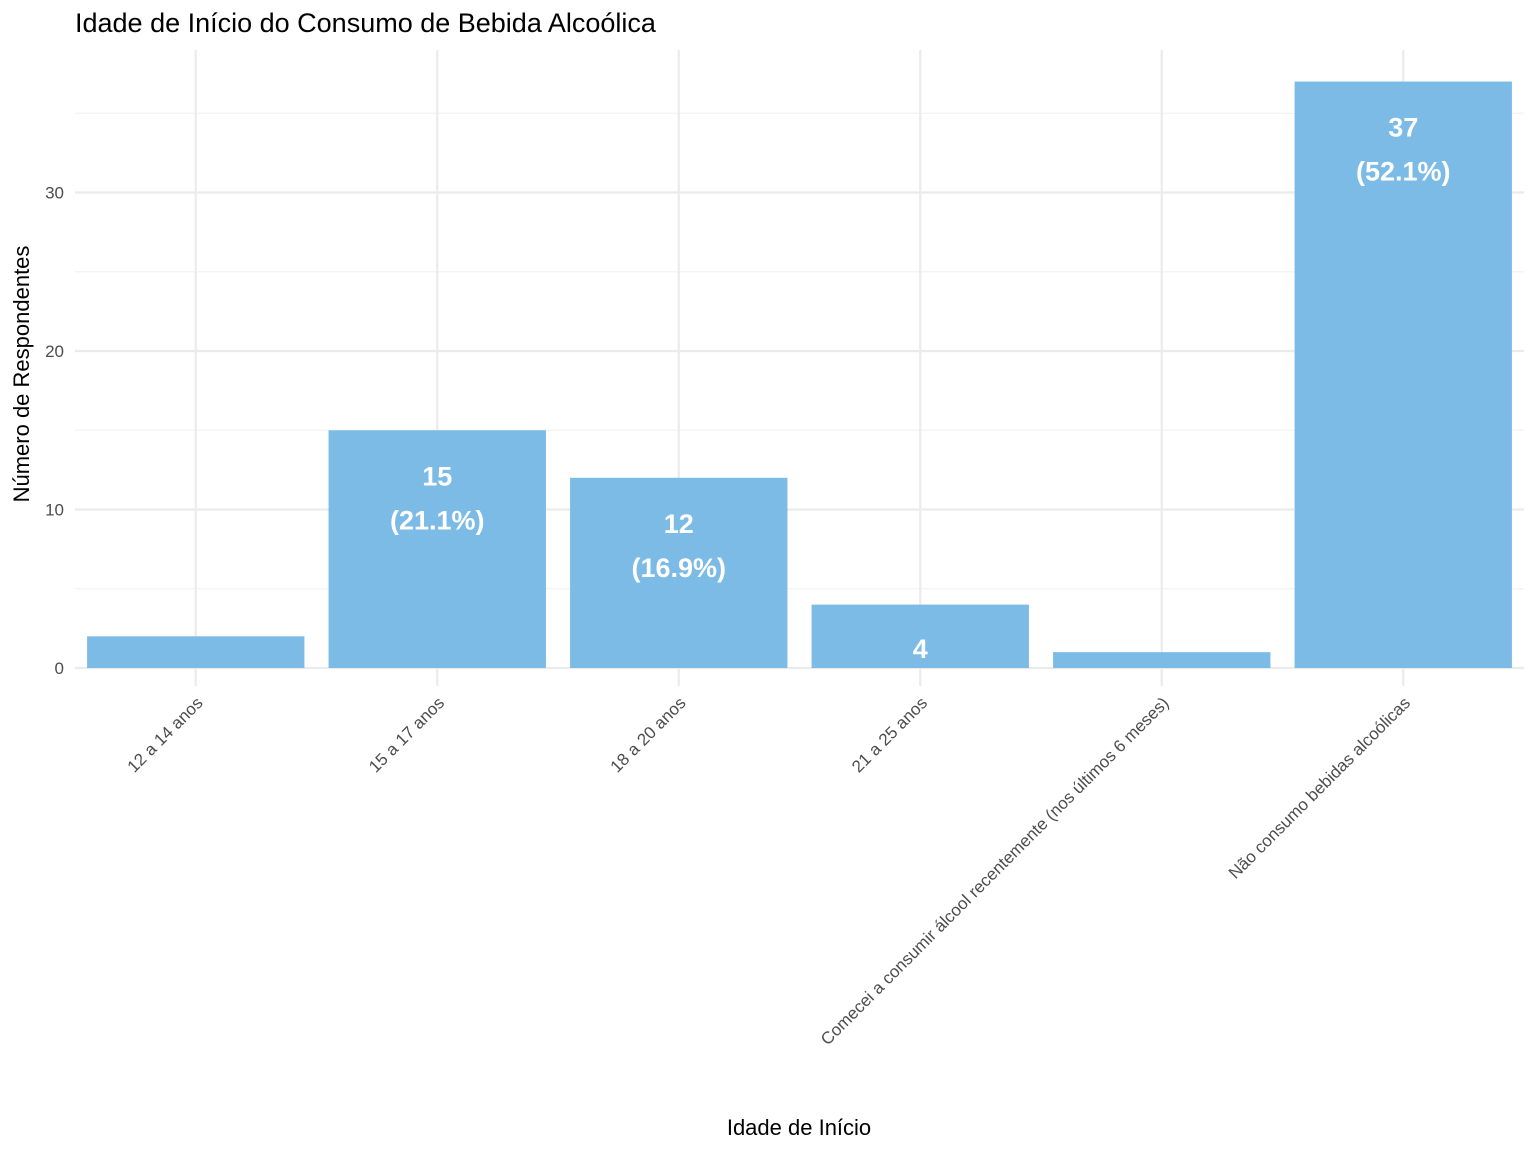  What do you see at coordinates (1403, 128) in the screenshot?
I see `bar-count-label: 37` at bounding box center [1403, 128].